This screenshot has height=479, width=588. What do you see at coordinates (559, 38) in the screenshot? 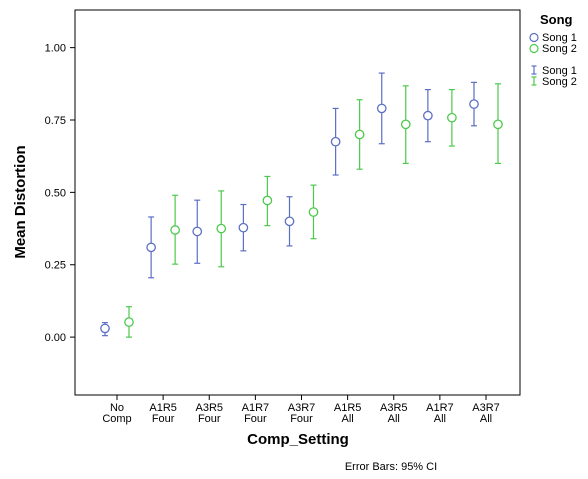
I see `legend-label-point: Song 1` at bounding box center [559, 38].